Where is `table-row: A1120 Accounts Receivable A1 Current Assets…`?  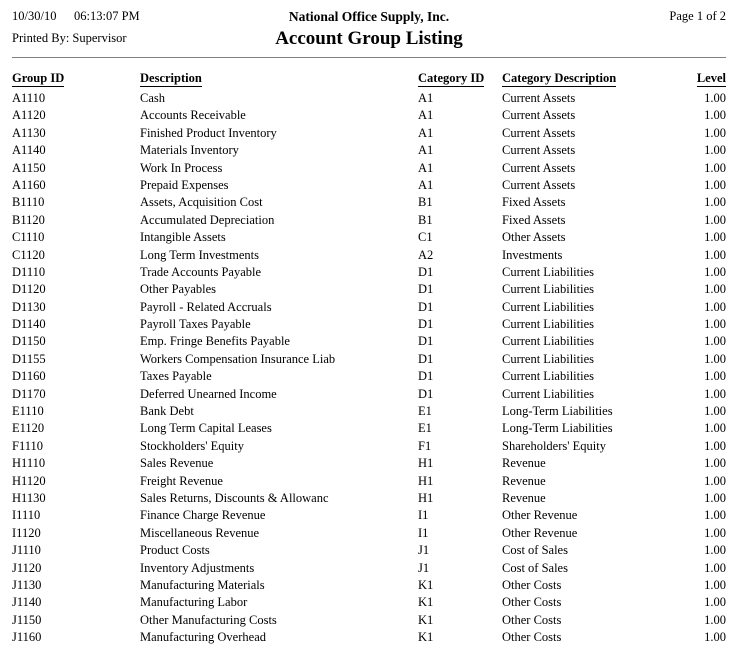 table-row: A1120 Accounts Receivable A1 Current Assets… is located at coordinates (369, 115).